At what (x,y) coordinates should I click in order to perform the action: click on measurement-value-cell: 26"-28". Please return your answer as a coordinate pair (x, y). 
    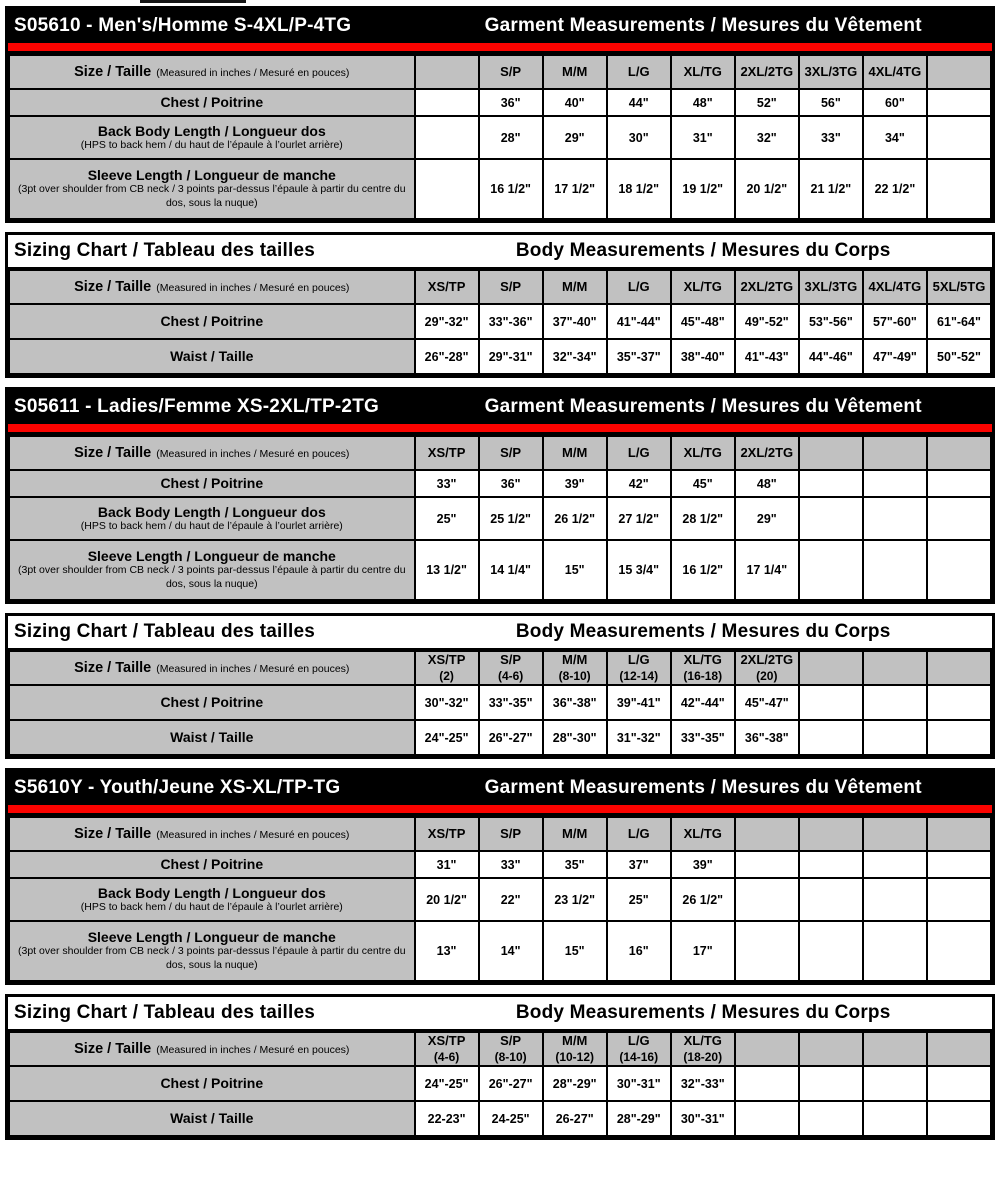
    Looking at the image, I should click on (446, 356).